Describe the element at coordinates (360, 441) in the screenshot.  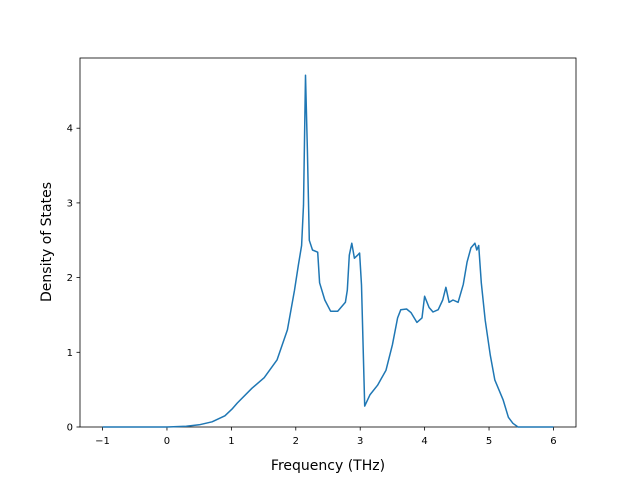
I see `x-tick-label: 3` at that location.